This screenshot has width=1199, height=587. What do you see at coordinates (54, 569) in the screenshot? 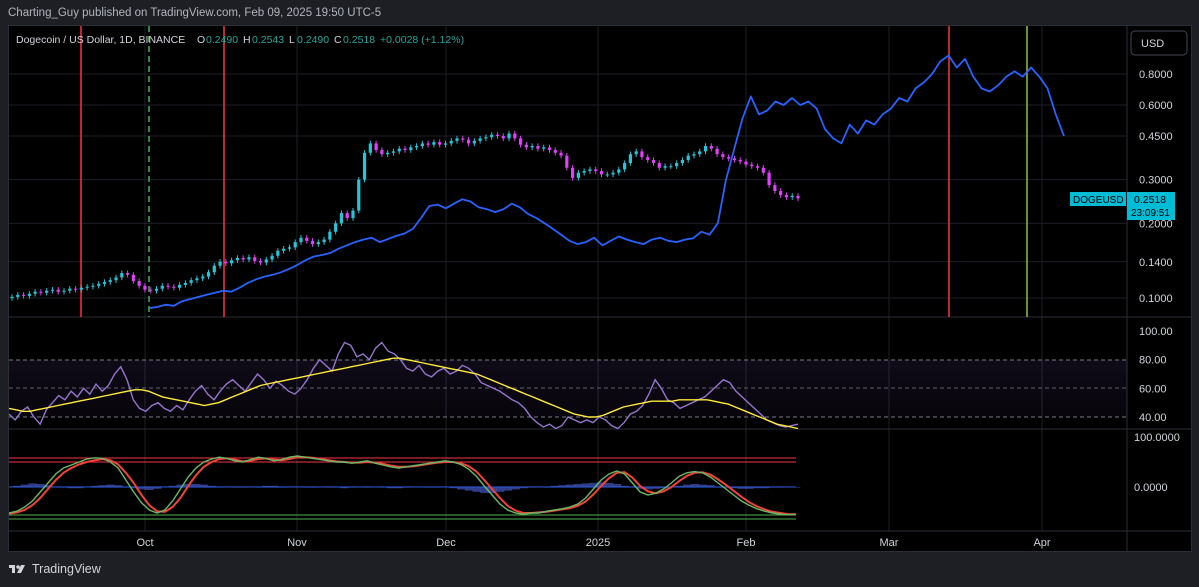
I see `brand-footer: TradingView` at bounding box center [54, 569].